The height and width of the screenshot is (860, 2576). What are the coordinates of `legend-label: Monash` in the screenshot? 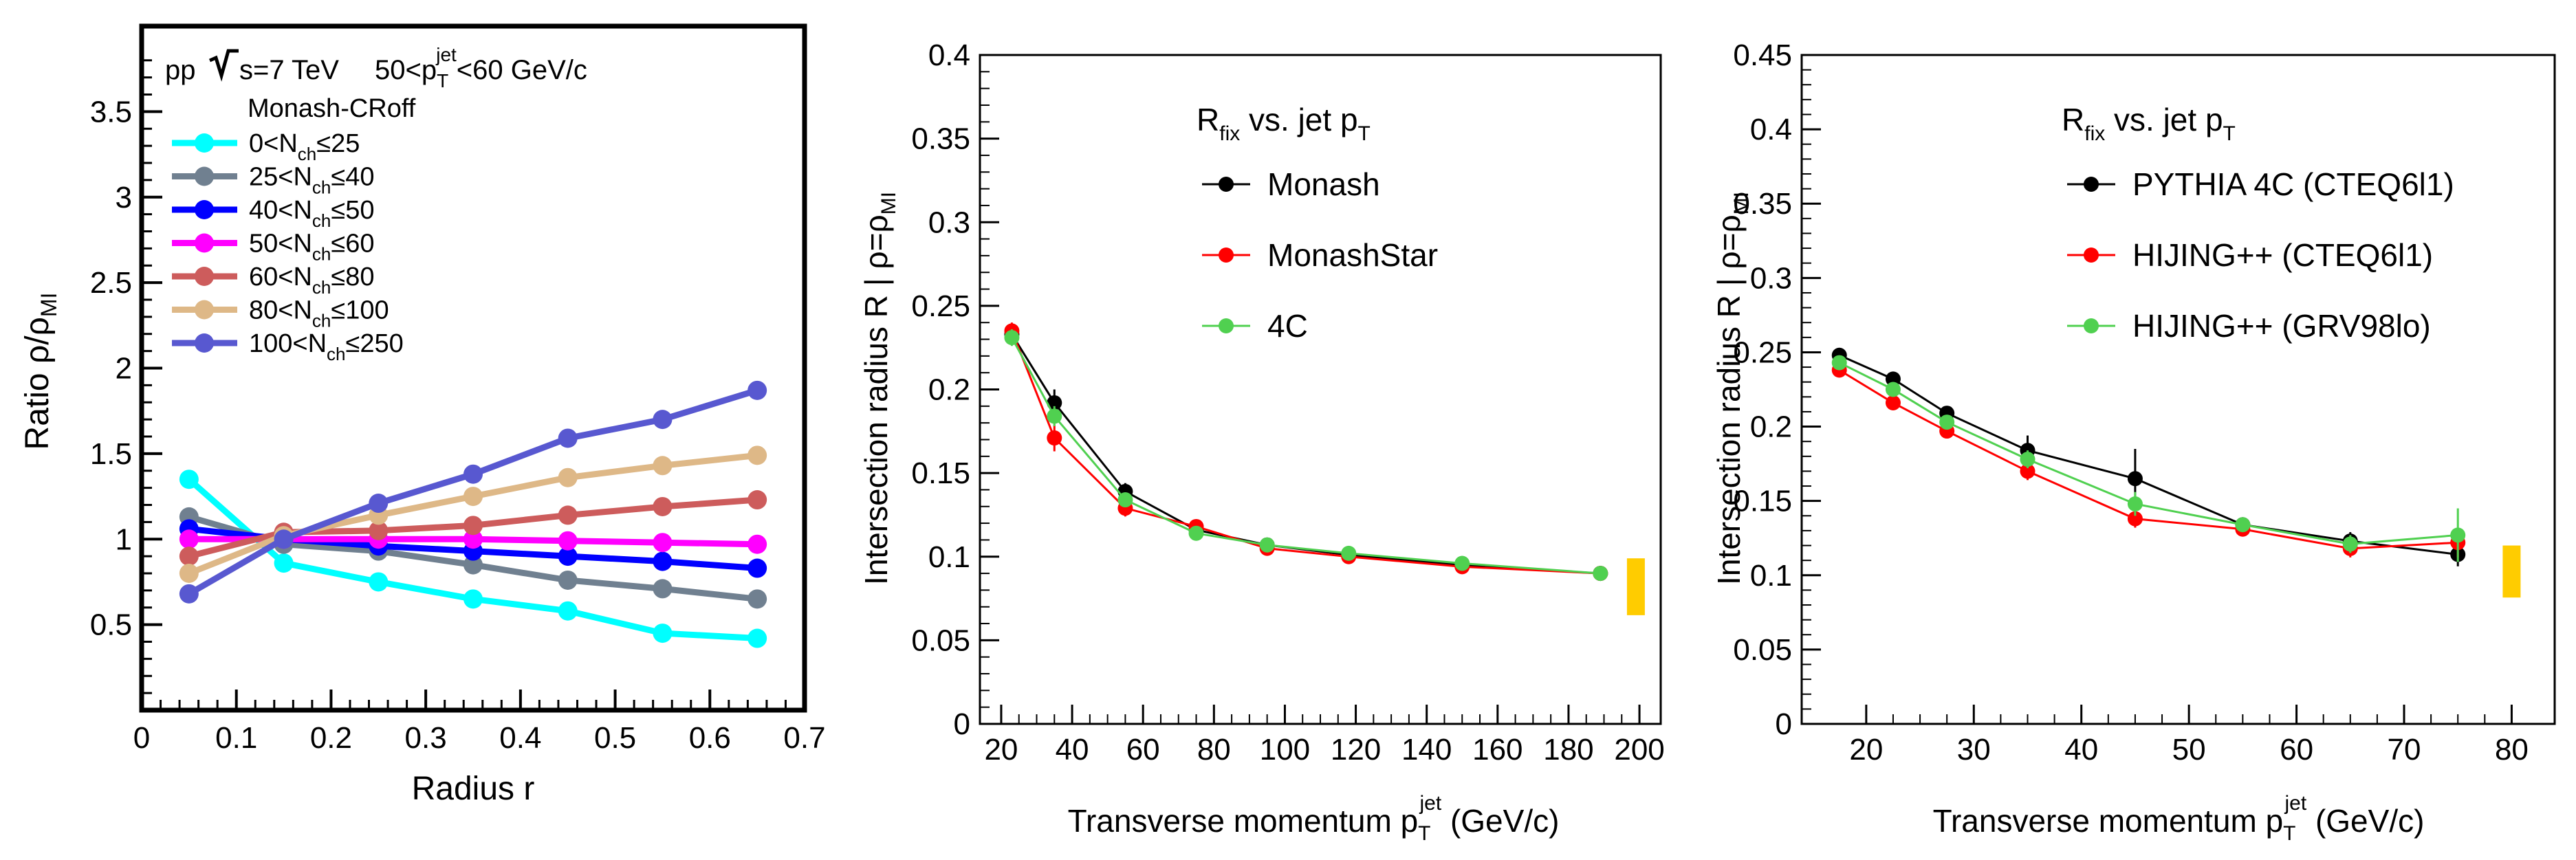 It's located at (1323, 184).